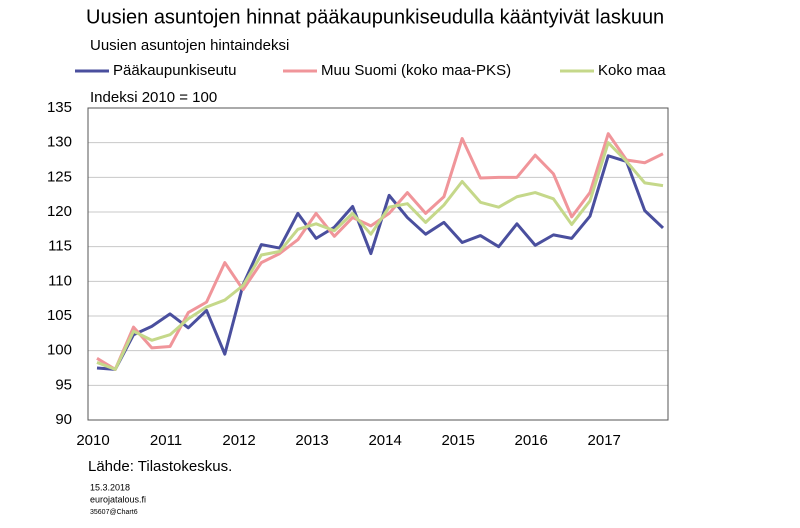 Image resolution: width=800 pixels, height=528 pixels. Describe the element at coordinates (92, 440) in the screenshot. I see `x-tick-label: 2010` at that location.